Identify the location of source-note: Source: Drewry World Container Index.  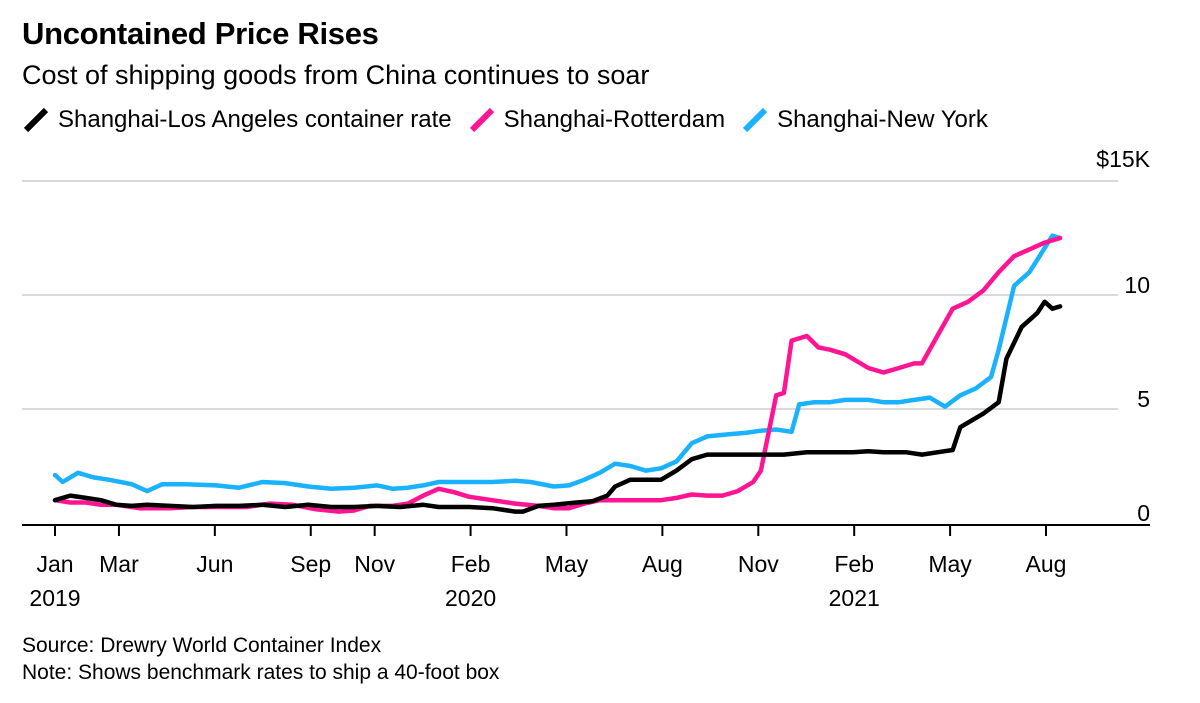
(202, 645).